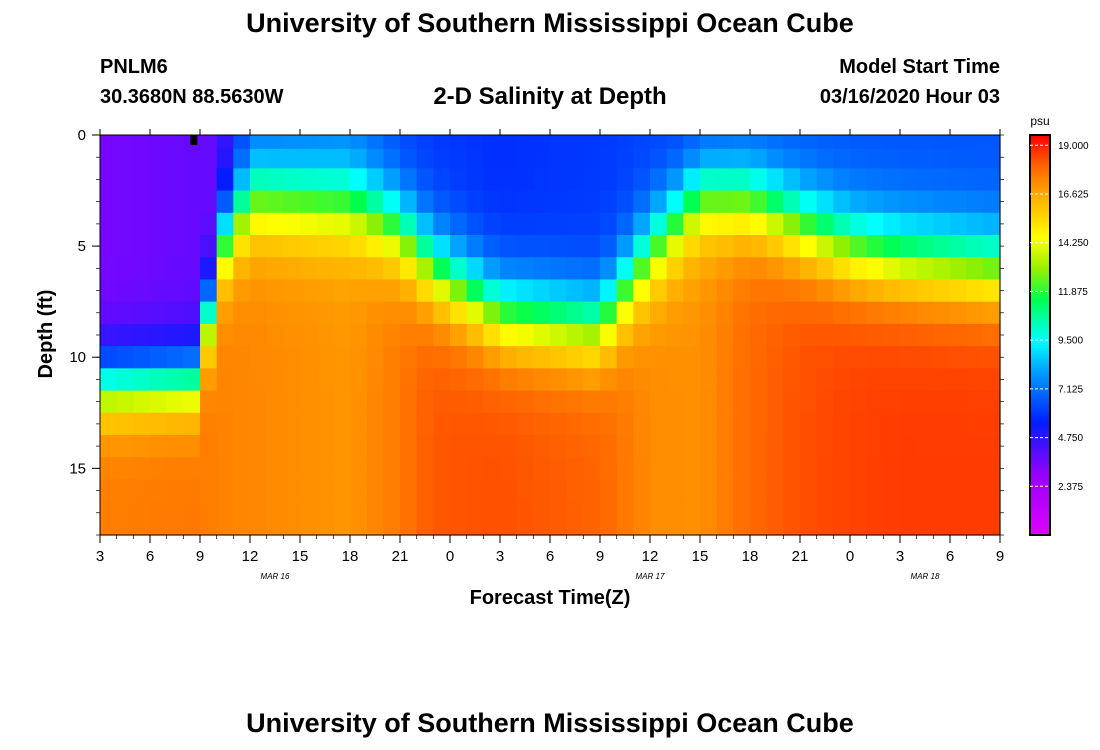 Image resolution: width=1100 pixels, height=750 pixels. Describe the element at coordinates (150, 556) in the screenshot. I see `x-tick-label: 6` at that location.